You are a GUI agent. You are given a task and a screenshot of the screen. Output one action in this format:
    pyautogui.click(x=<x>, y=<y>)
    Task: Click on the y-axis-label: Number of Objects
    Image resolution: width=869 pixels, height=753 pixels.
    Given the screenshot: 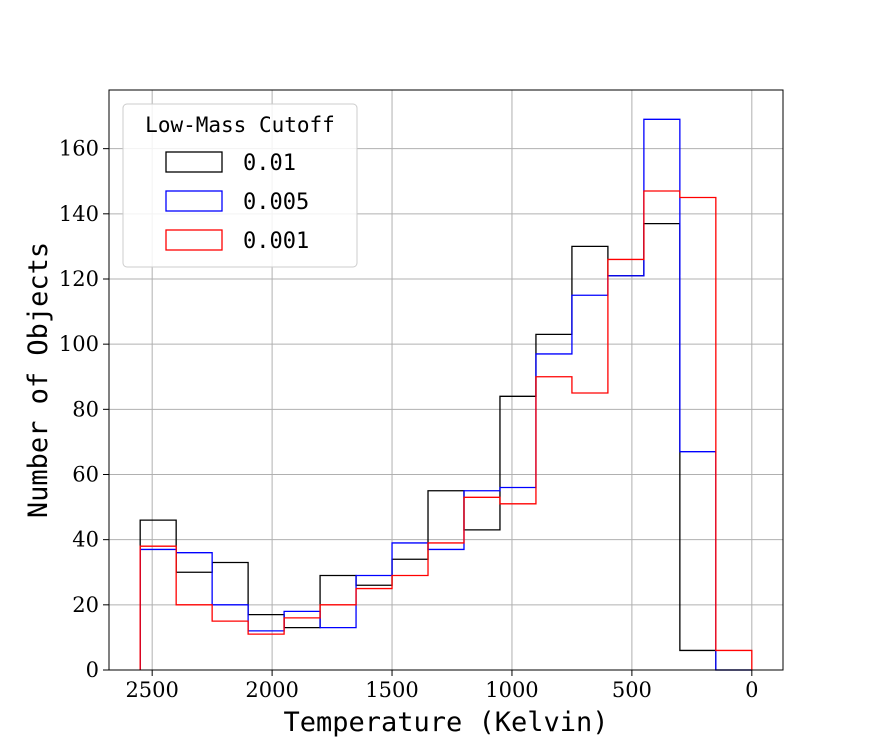 What is the action you would take?
    pyautogui.click(x=38, y=380)
    